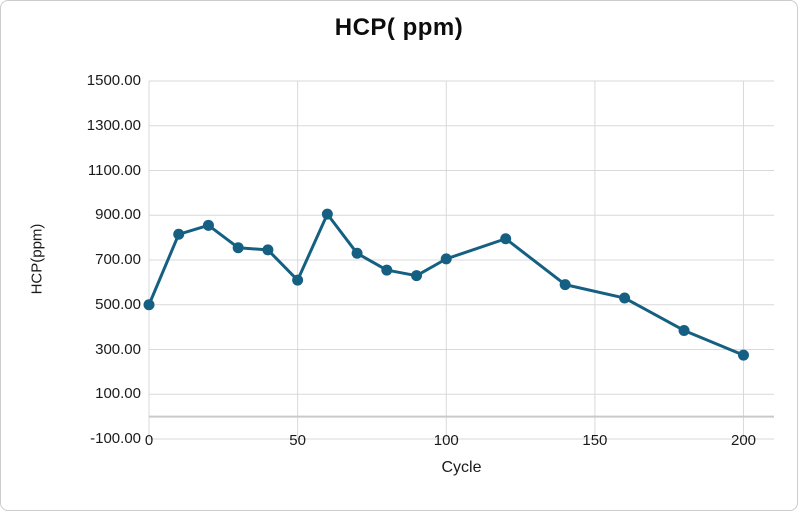 Image resolution: width=798 pixels, height=511 pixels. Describe the element at coordinates (743, 440) in the screenshot. I see `x-tick-label: 200` at that location.